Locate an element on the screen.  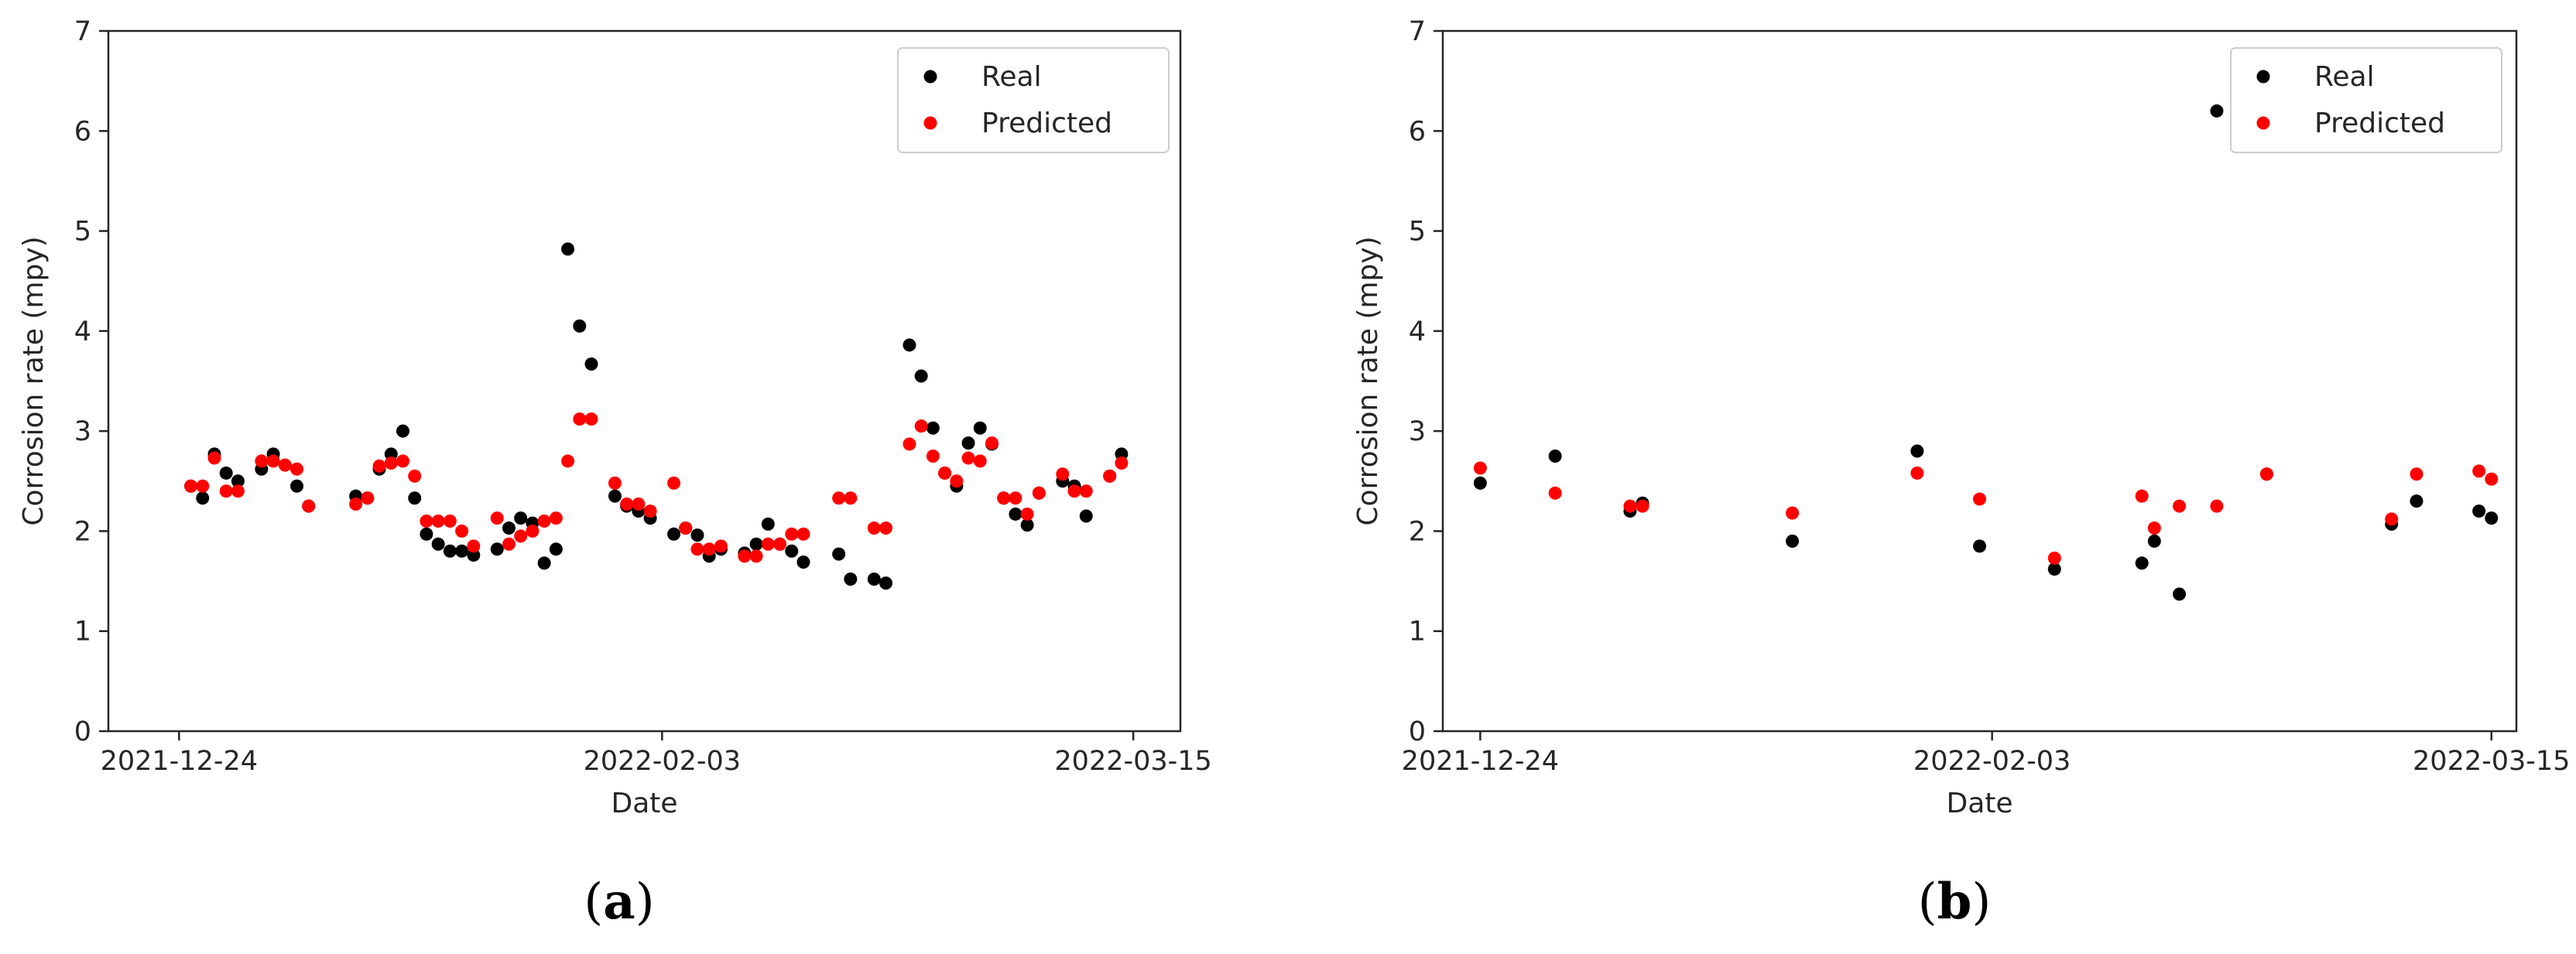
legend: Real Predicted is located at coordinates (1033, 100).